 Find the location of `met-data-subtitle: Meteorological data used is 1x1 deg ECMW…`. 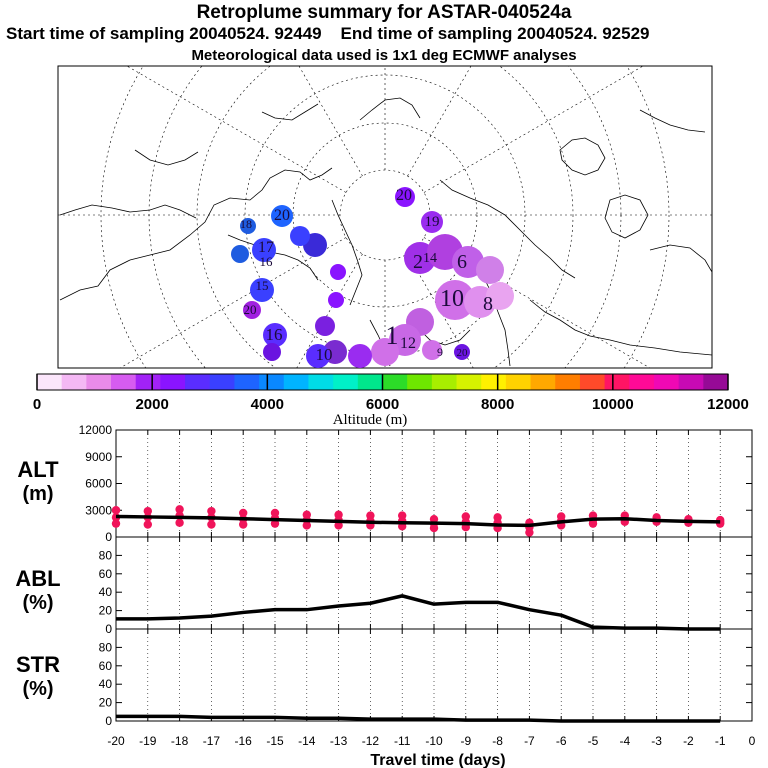

met-data-subtitle: Meteorological data used is 1x1 deg ECMW… is located at coordinates (384, 55).